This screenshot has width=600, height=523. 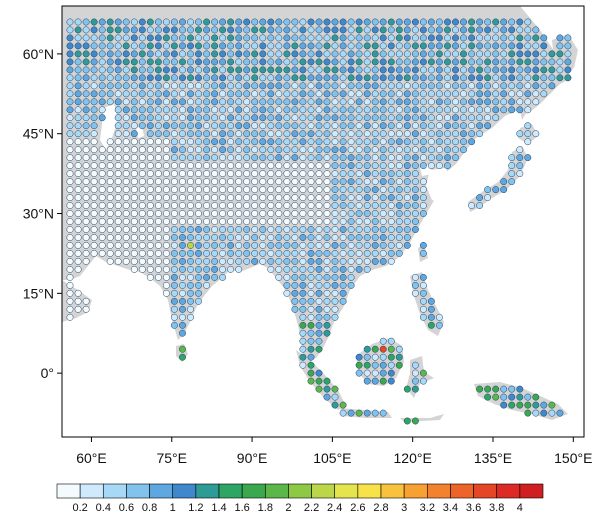 I want to click on colorbar-label: 0.2, so click(x=79, y=508).